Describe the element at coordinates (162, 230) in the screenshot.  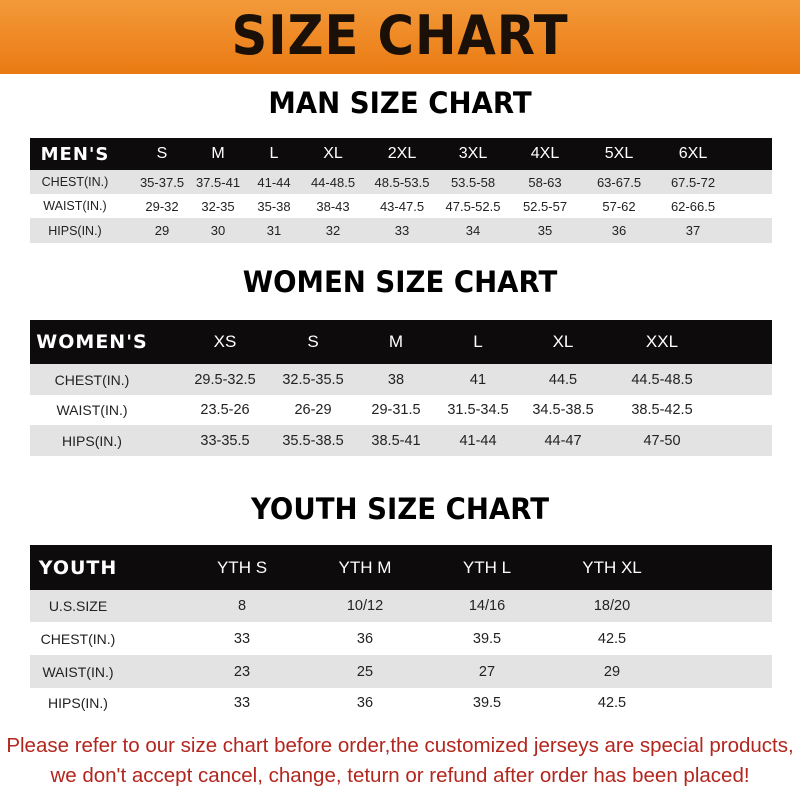
I see `table-cell: 29` at that location.